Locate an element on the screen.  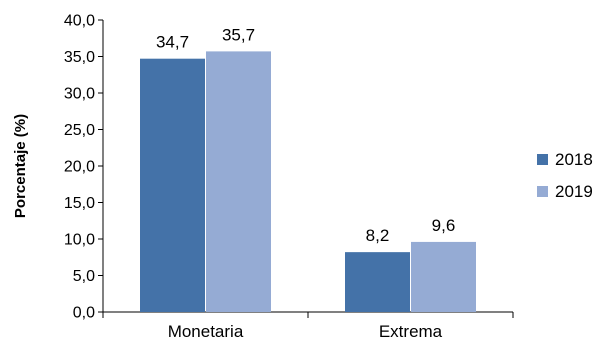
legend-label-2018: 2018 is located at coordinates (574, 159).